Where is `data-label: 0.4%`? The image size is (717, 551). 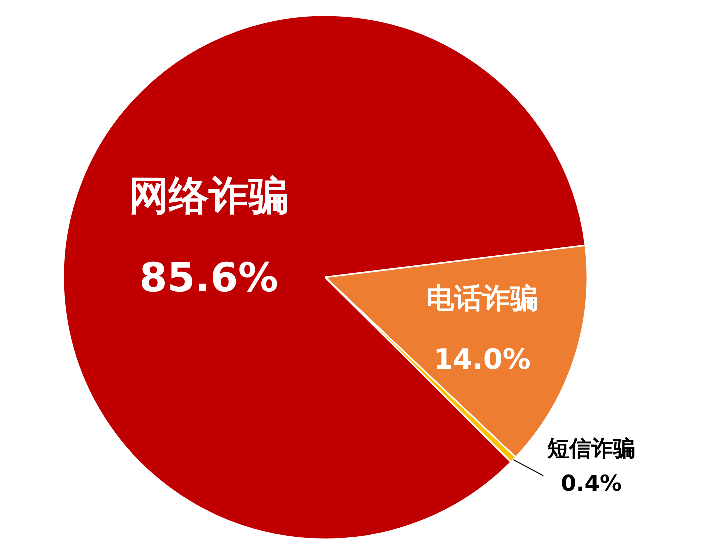 data-label: 0.4% is located at coordinates (591, 484).